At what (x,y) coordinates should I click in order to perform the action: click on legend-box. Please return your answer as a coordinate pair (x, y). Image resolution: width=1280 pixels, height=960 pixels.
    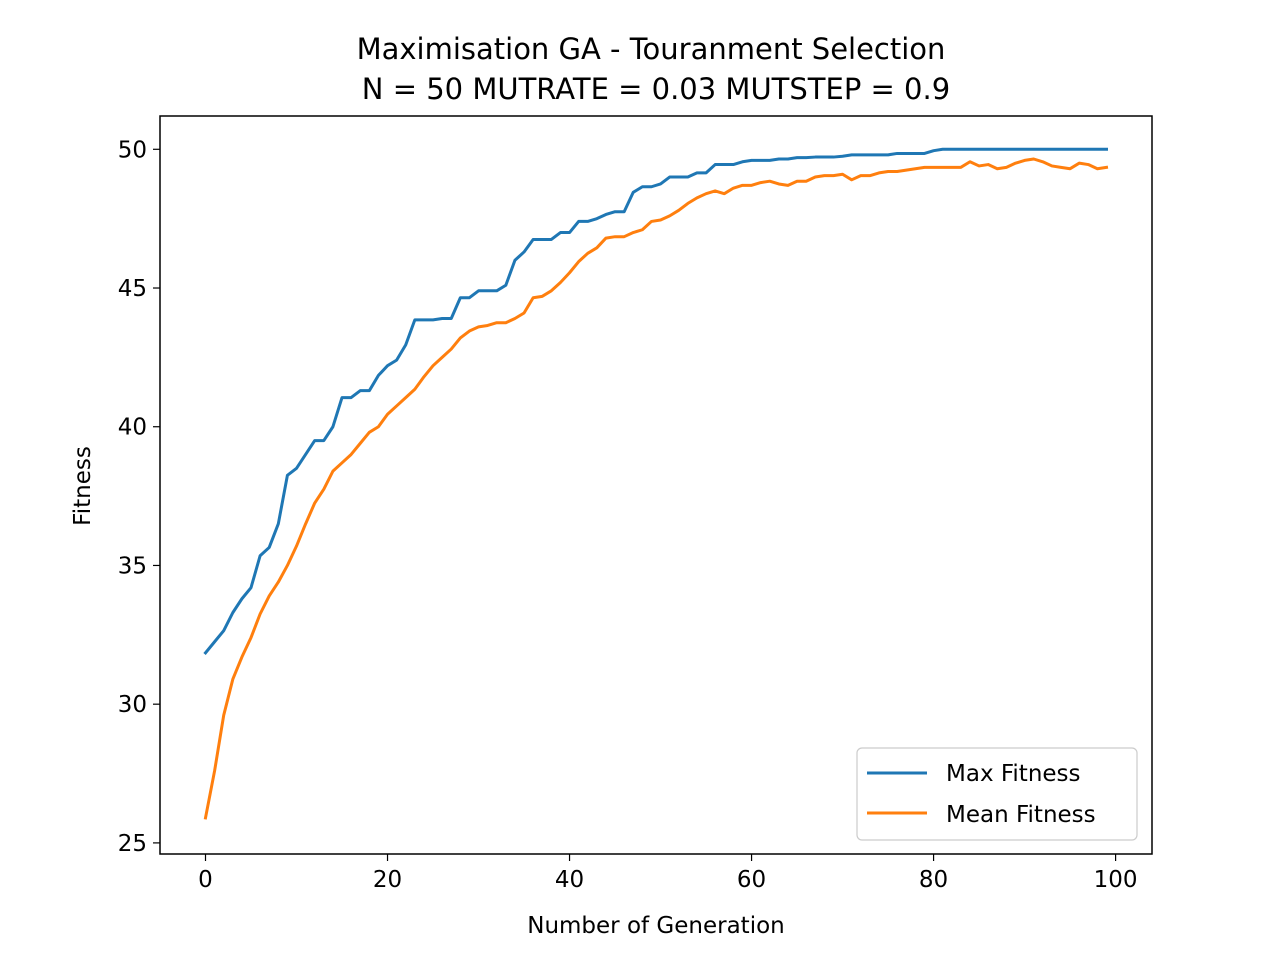
    Looking at the image, I should click on (997, 794).